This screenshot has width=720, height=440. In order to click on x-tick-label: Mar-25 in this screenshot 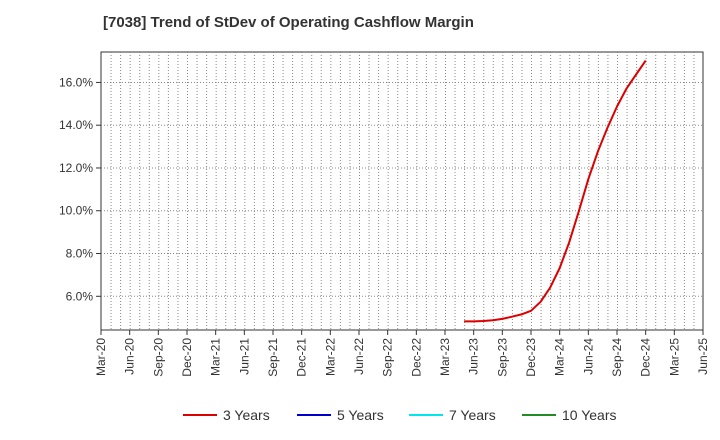, I will do `click(674, 357)`.